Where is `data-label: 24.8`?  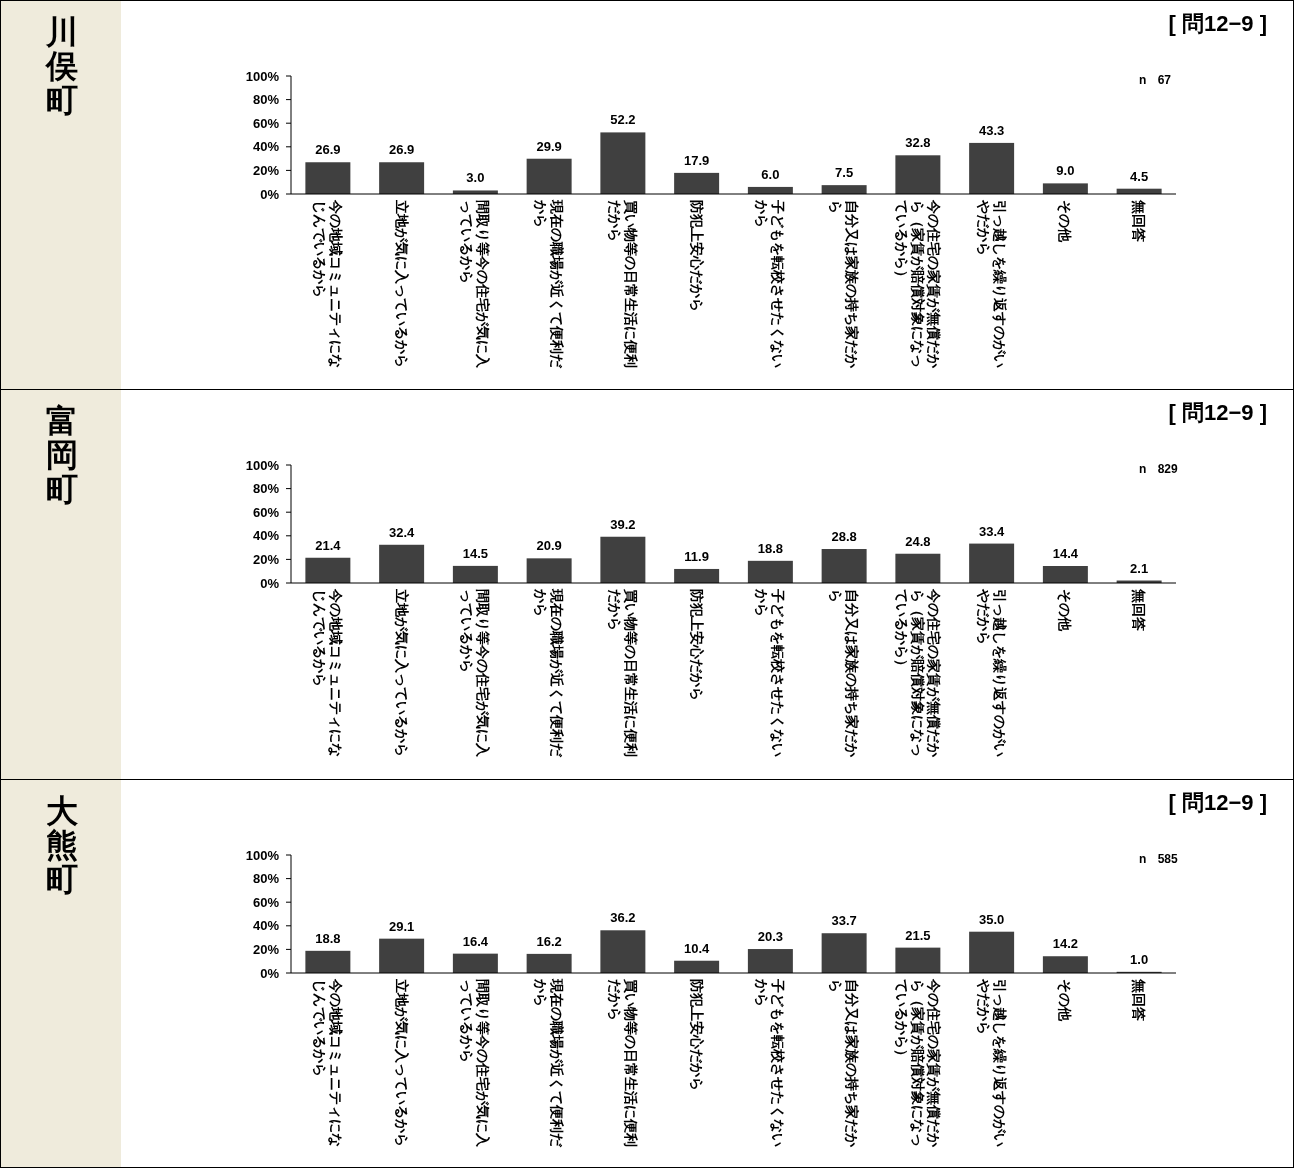 data-label: 24.8 is located at coordinates (918, 542).